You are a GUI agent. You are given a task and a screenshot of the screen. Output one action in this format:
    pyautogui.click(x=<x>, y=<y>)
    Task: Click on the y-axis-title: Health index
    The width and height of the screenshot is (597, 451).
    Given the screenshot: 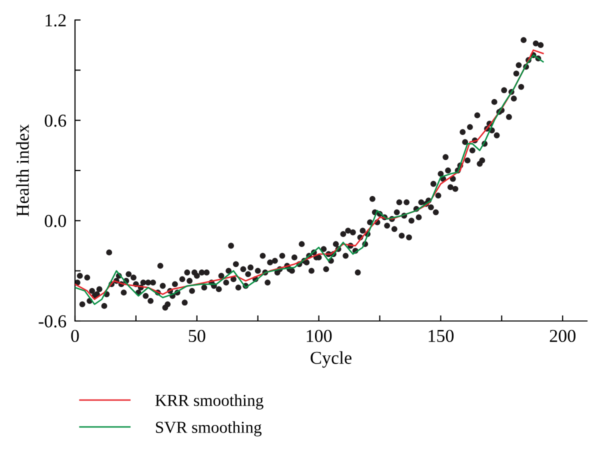 What is the action you would take?
    pyautogui.click(x=22, y=170)
    